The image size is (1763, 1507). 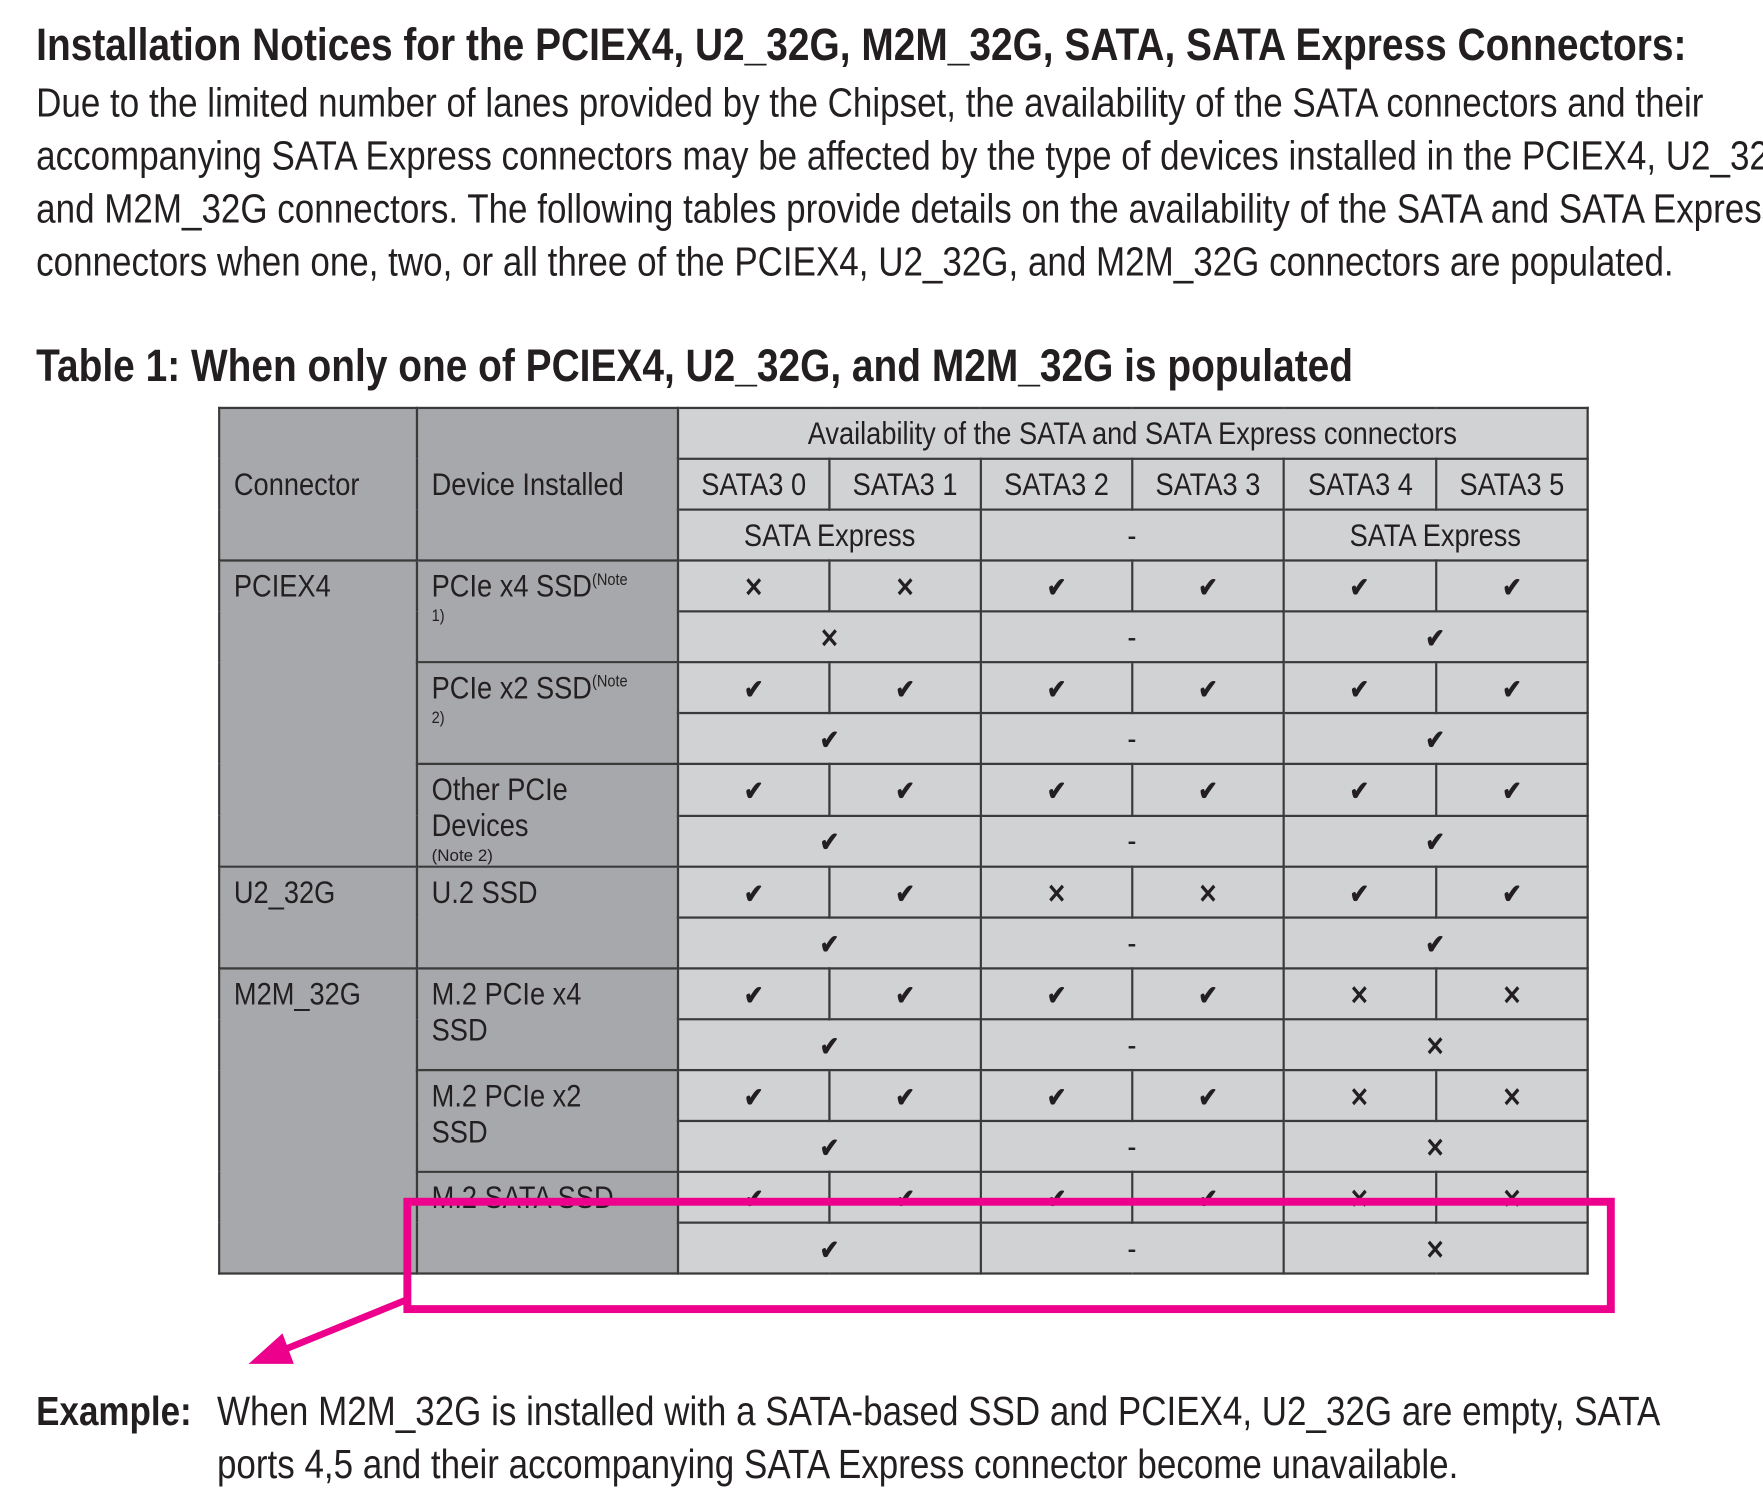 I want to click on cell-text: M.2 SATA SSD, so click(x=522, y=1197).